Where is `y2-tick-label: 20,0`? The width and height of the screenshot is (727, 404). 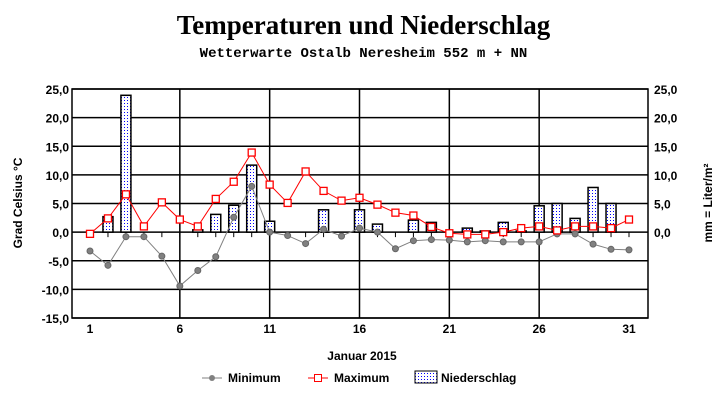
y2-tick-label: 20,0 is located at coordinates (666, 119).